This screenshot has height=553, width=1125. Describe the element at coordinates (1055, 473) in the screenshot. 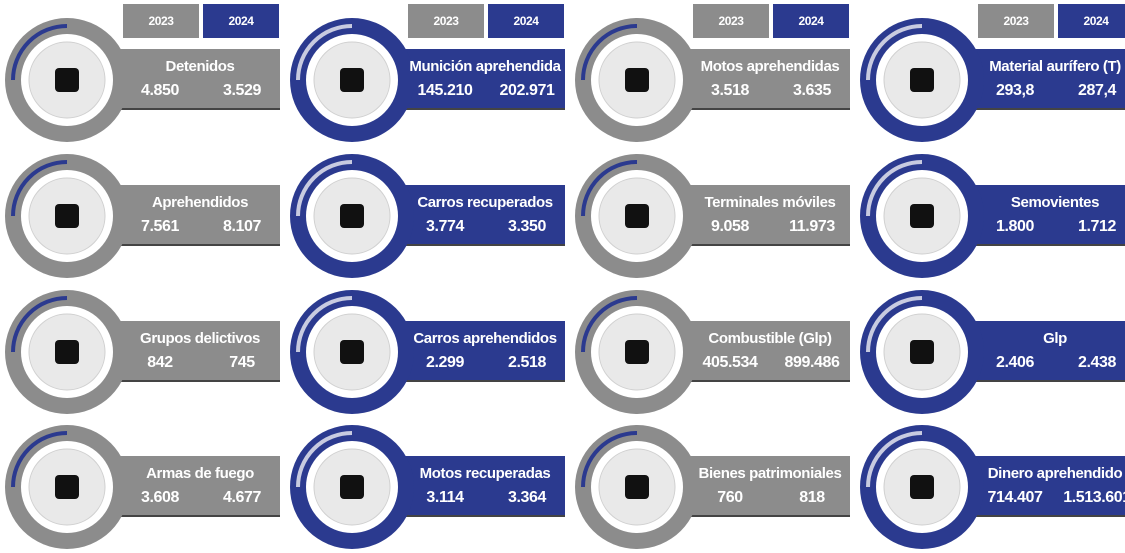

I see `card-label: Dinero aprehendido` at that location.